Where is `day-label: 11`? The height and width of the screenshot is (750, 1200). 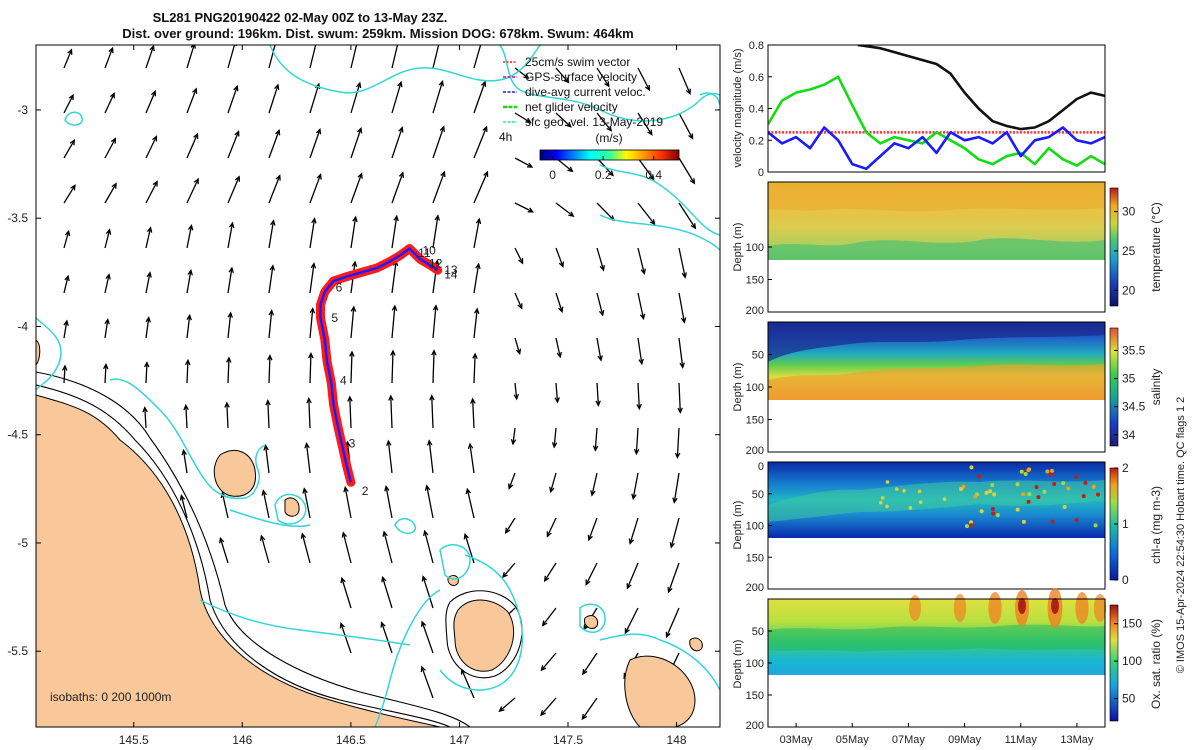 day-label: 11 is located at coordinates (424, 253).